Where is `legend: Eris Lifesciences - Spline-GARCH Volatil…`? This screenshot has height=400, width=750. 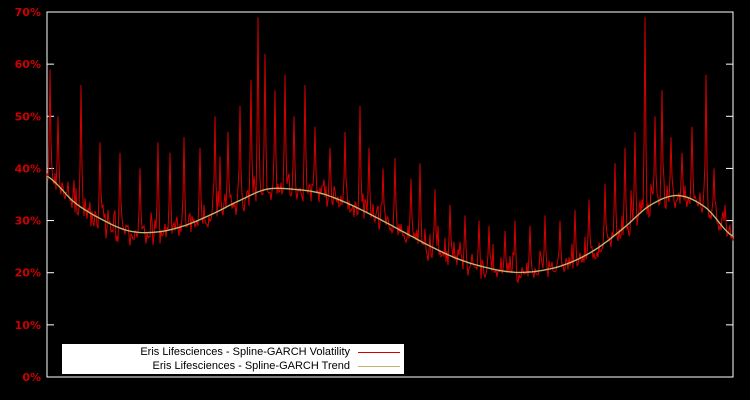 legend: Eris Lifesciences - Spline-GARCH Volatil… is located at coordinates (233, 359).